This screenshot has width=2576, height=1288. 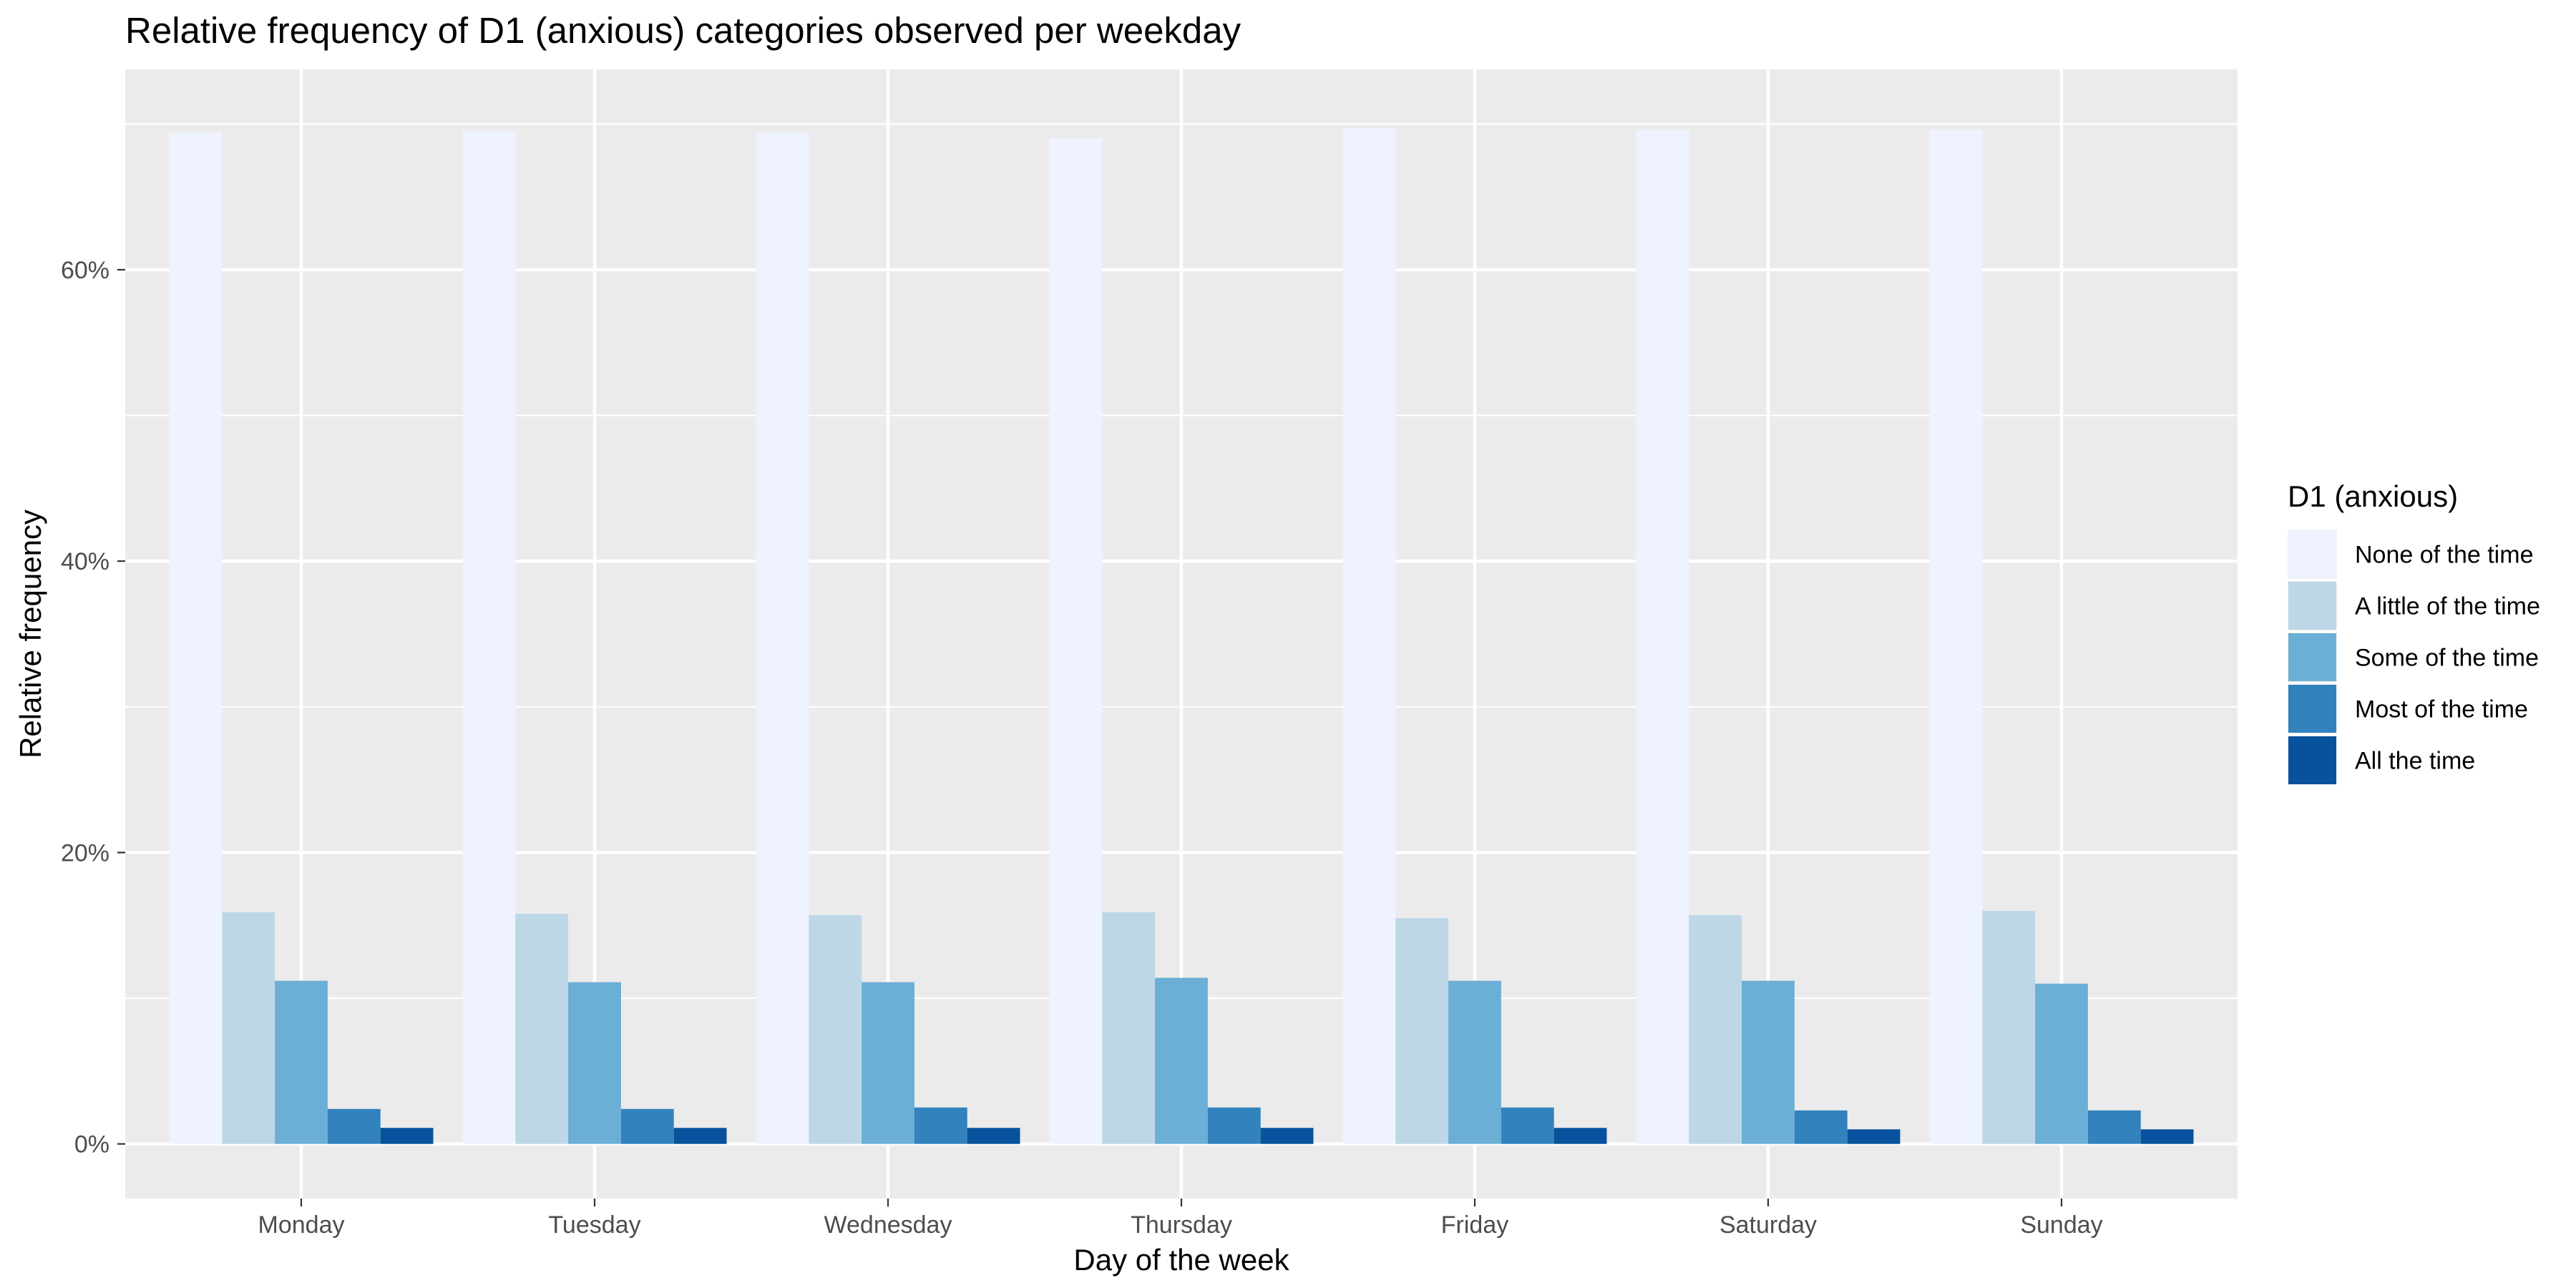 I want to click on x-tick-label: Tuesday, so click(x=594, y=1225).